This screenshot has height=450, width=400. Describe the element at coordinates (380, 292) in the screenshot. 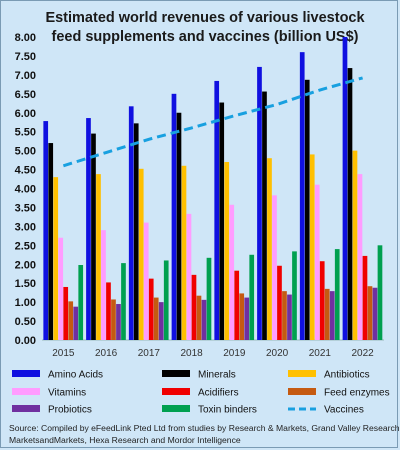

I see `bar-toxin-binders-2022` at that location.